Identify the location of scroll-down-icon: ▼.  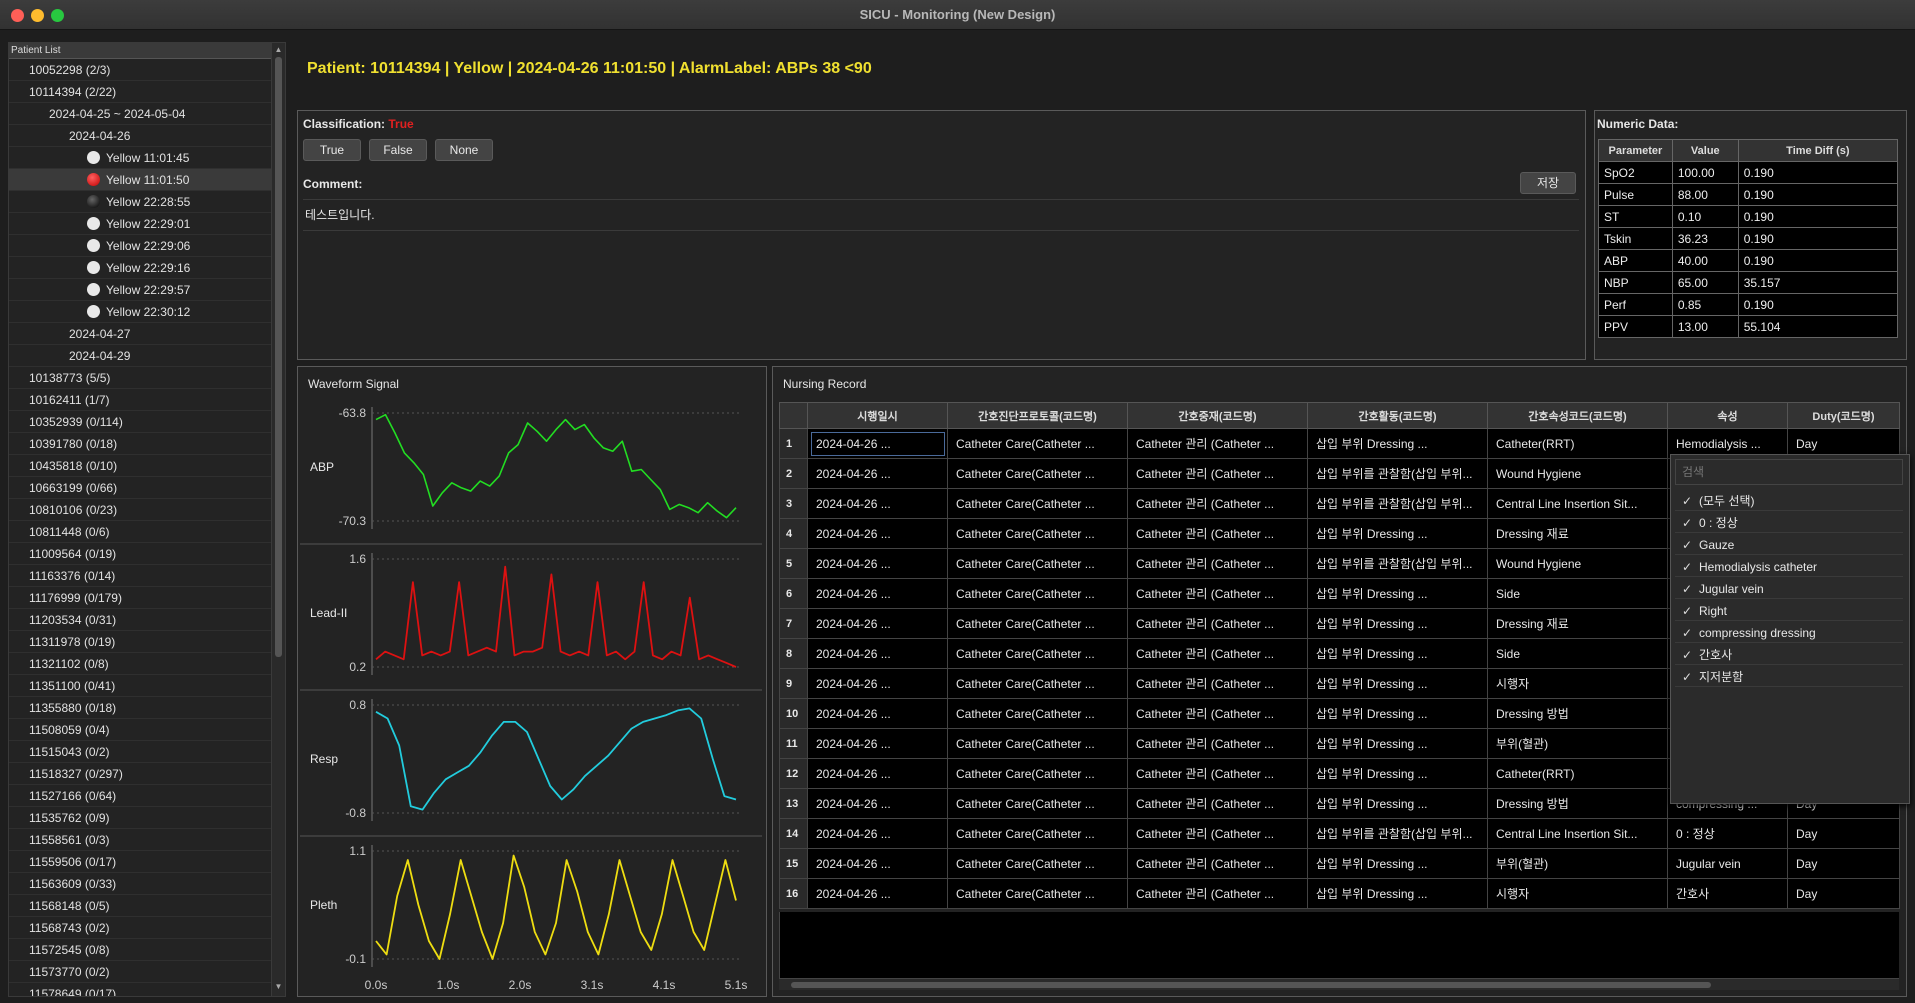
(278, 986).